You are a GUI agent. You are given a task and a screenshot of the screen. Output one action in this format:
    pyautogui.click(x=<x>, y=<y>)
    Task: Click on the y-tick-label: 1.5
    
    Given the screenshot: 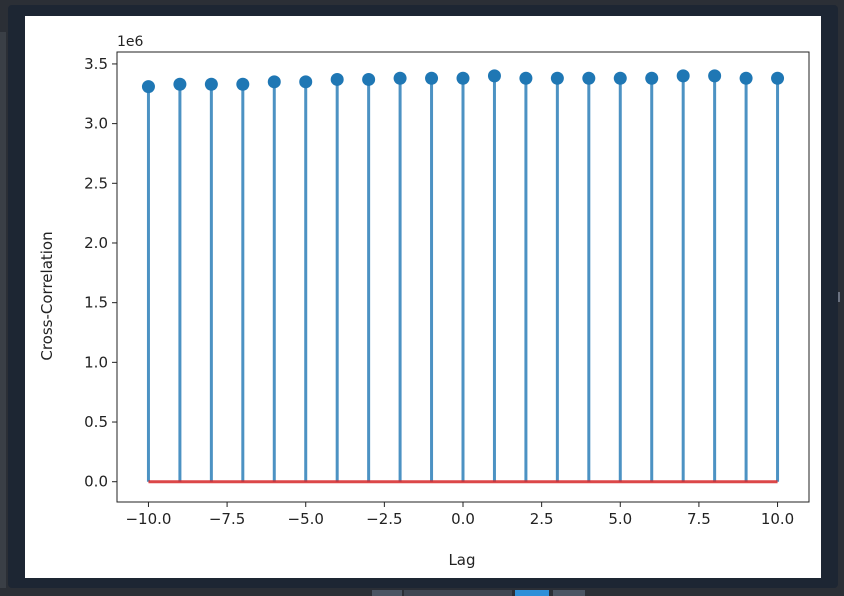 What is the action you would take?
    pyautogui.click(x=96, y=303)
    